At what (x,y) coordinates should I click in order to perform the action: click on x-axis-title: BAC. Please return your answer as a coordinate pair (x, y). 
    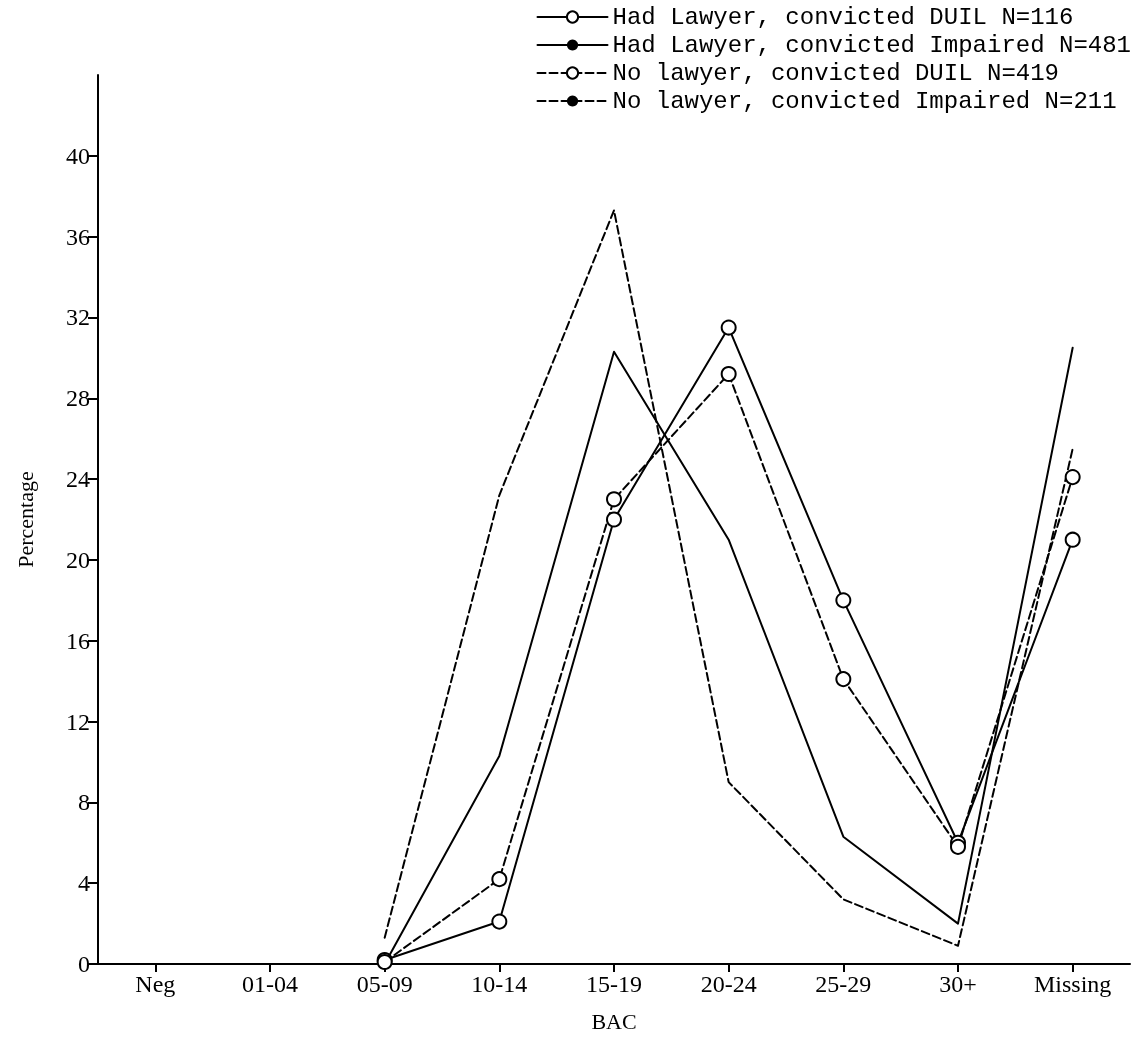
    Looking at the image, I should click on (614, 1021).